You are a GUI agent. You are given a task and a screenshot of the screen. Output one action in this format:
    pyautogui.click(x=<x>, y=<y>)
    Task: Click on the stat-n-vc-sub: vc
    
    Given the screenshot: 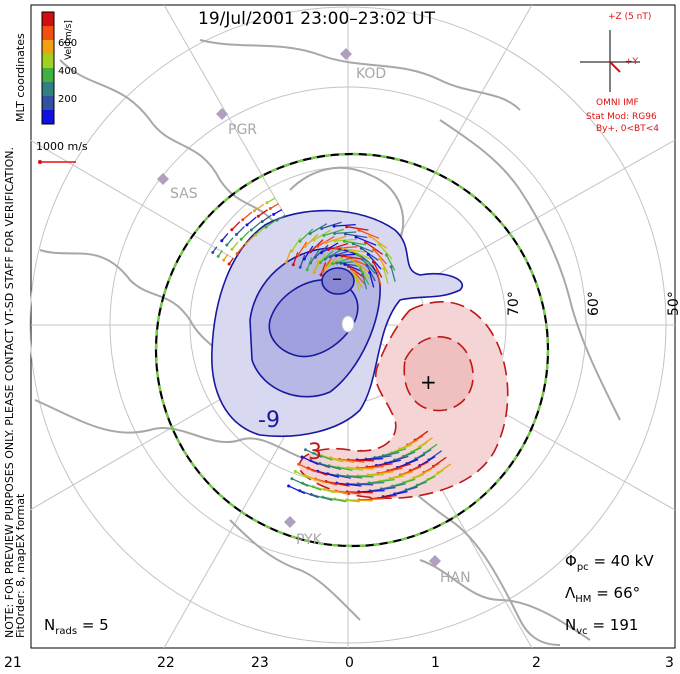 What is the action you would take?
    pyautogui.click(x=582, y=631)
    